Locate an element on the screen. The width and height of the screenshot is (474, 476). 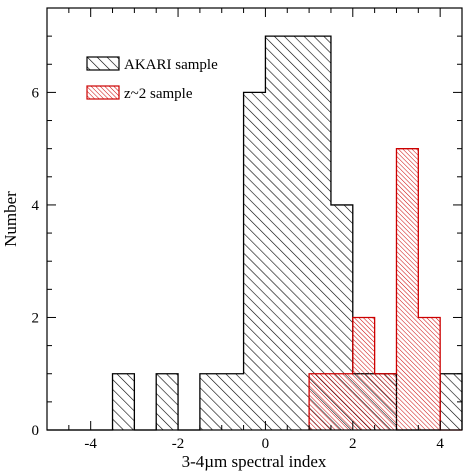
y-tick-label: 2 is located at coordinates (36, 318).